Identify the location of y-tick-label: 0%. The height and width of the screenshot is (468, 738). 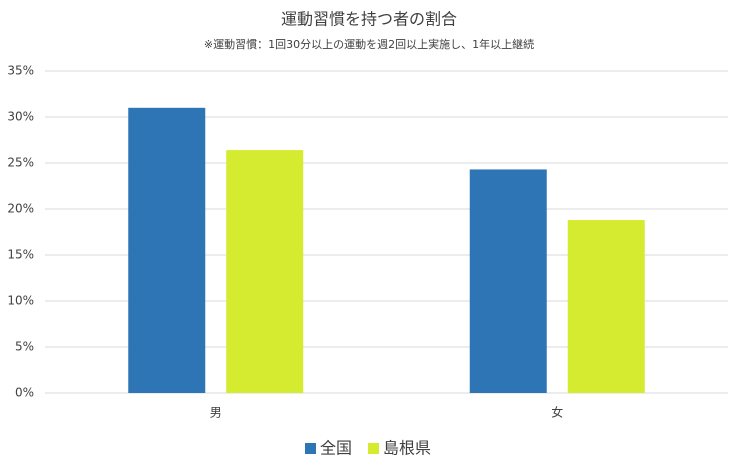
(24, 393).